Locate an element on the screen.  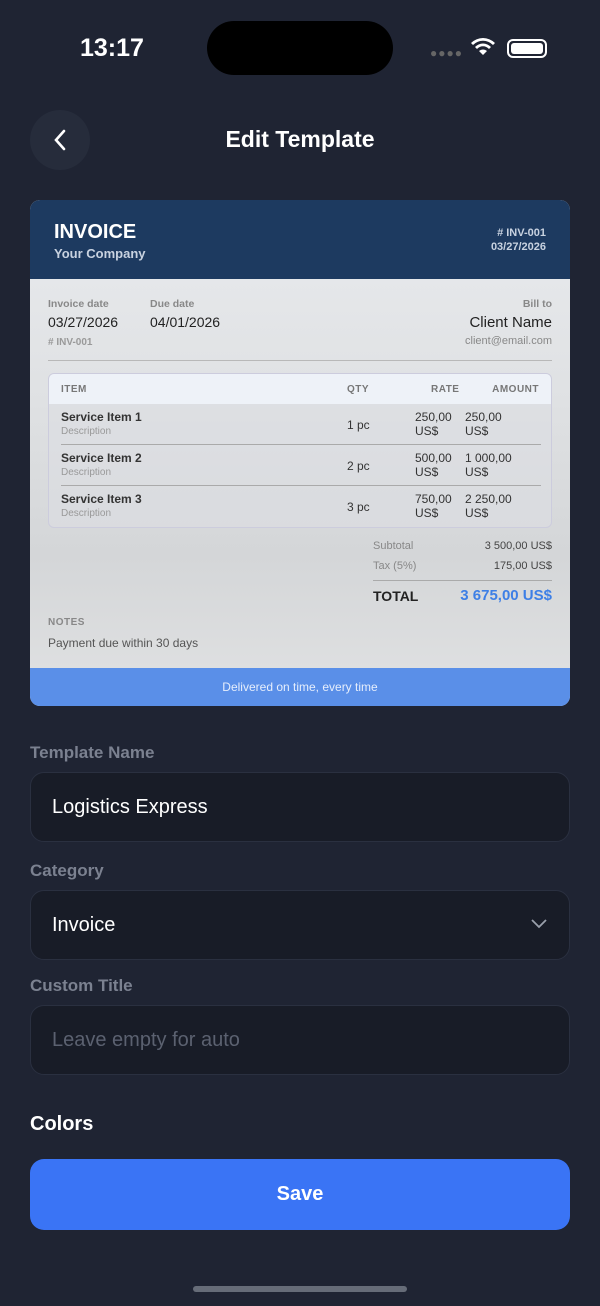
col-qty: QTY is located at coordinates (358, 389).